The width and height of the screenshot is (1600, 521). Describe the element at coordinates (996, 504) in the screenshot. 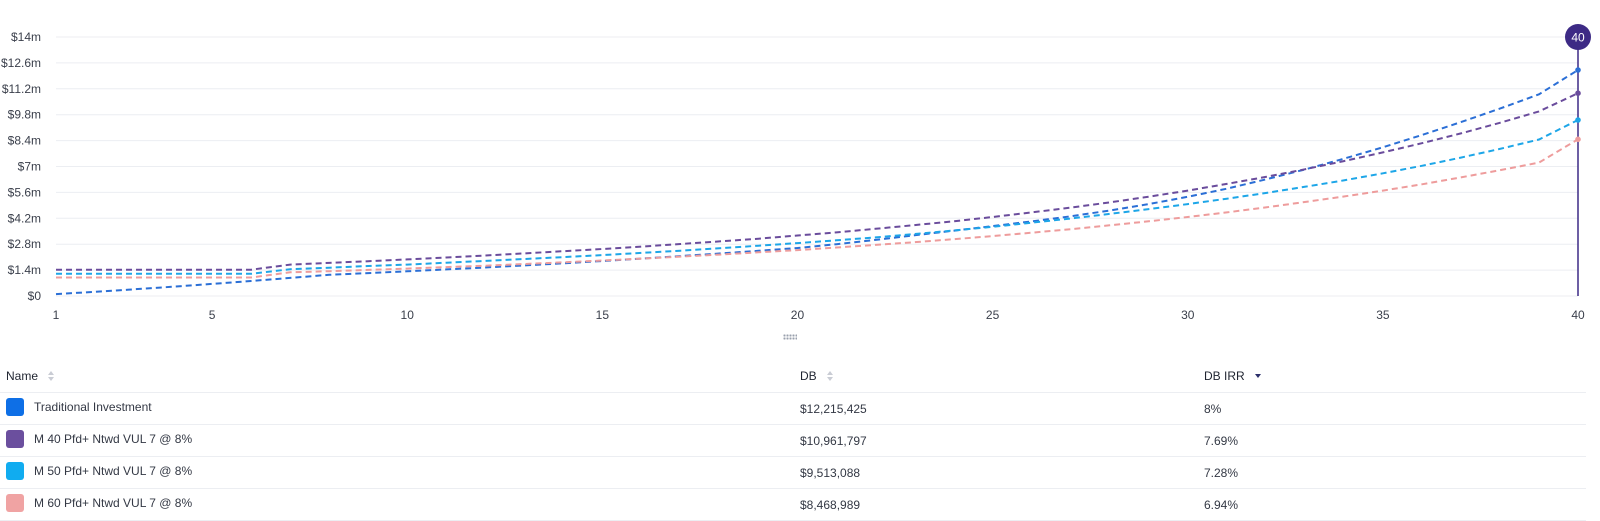

I see `row-db: $8,468,989` at that location.